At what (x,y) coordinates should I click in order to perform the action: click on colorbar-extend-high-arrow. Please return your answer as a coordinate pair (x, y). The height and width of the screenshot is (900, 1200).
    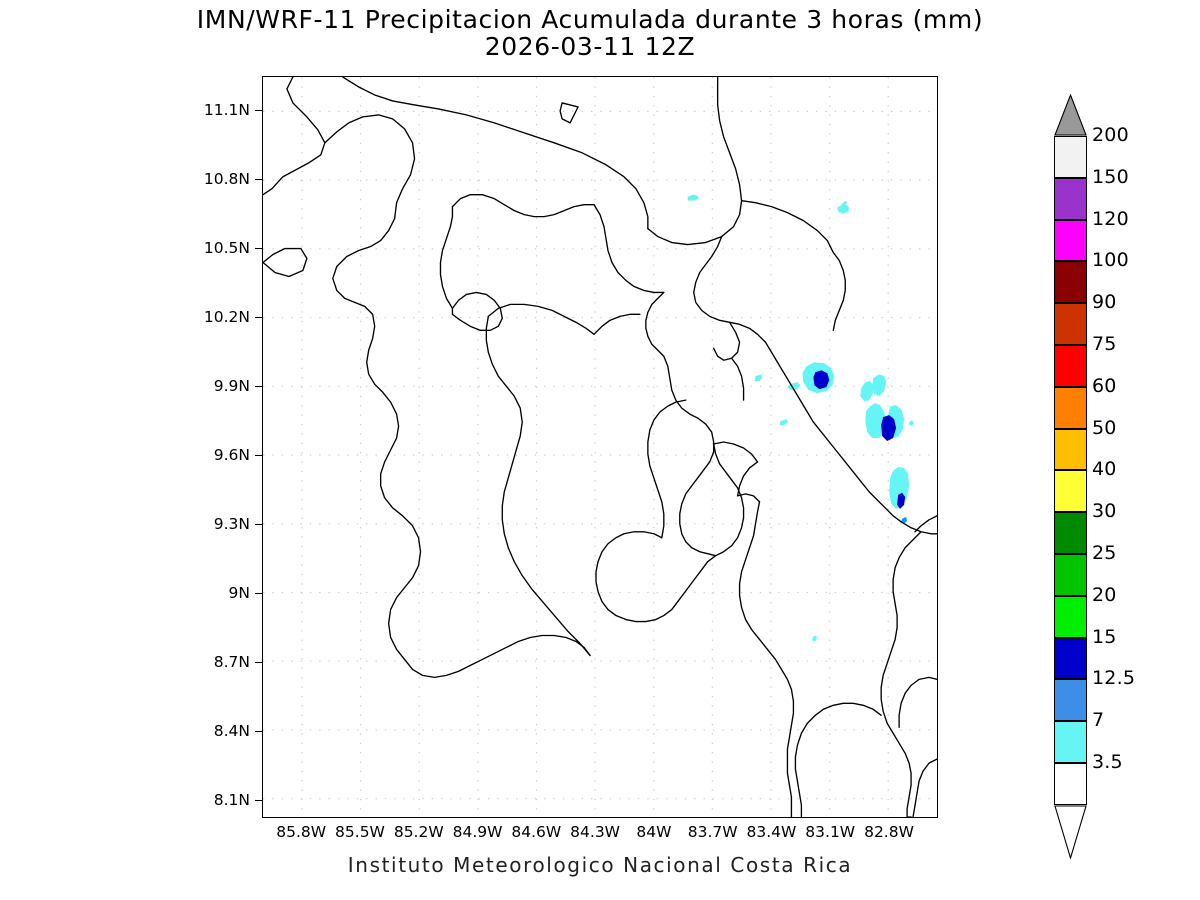
    Looking at the image, I should click on (1070, 115).